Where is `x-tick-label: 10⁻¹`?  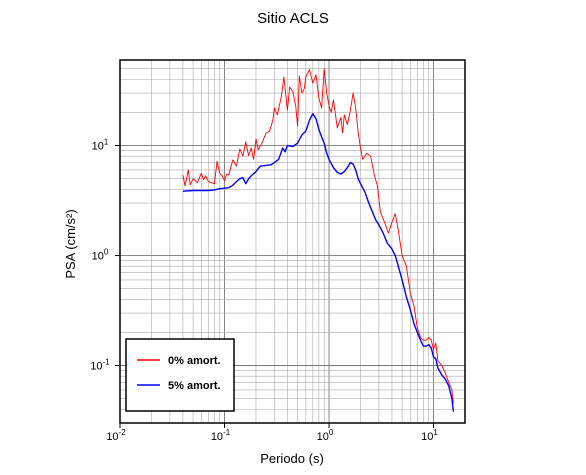
x-tick-label: 10⁻¹ is located at coordinates (221, 435).